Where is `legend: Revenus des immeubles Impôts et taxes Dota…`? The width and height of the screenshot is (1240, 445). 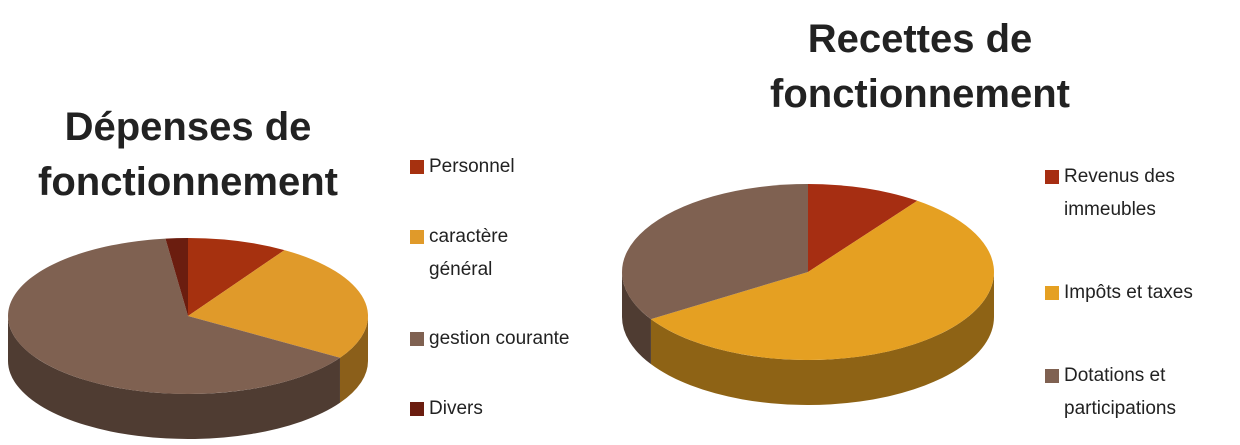 legend: Revenus des immeubles Impôts et taxes Dota… is located at coordinates (1140, 292).